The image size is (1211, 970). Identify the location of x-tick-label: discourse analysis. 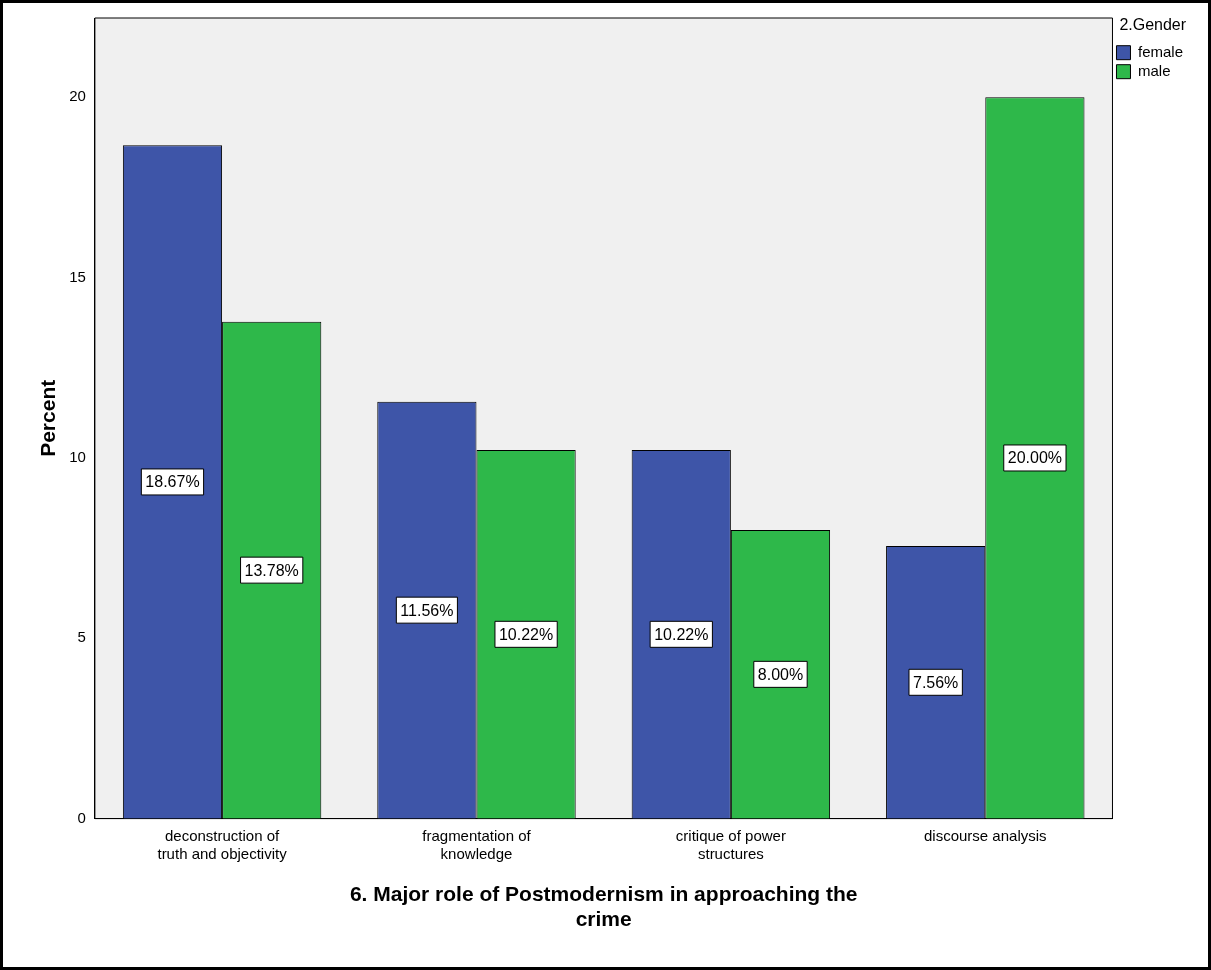
(985, 835).